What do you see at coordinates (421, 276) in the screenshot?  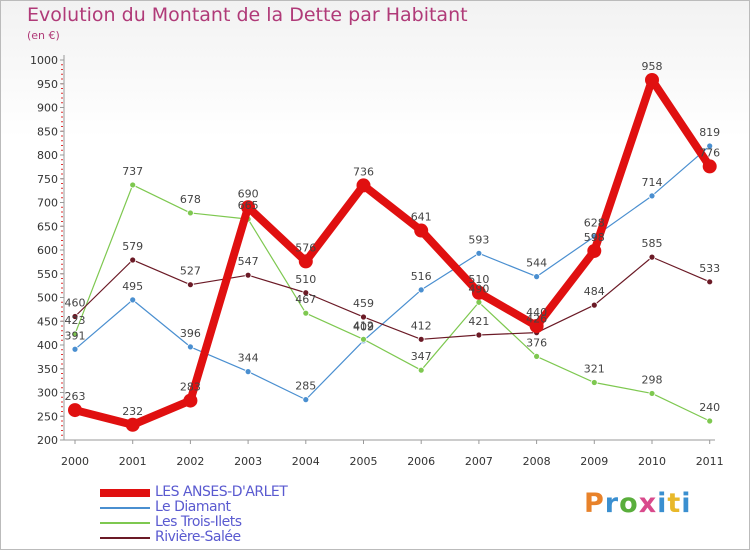 I see `data-label: 516` at bounding box center [421, 276].